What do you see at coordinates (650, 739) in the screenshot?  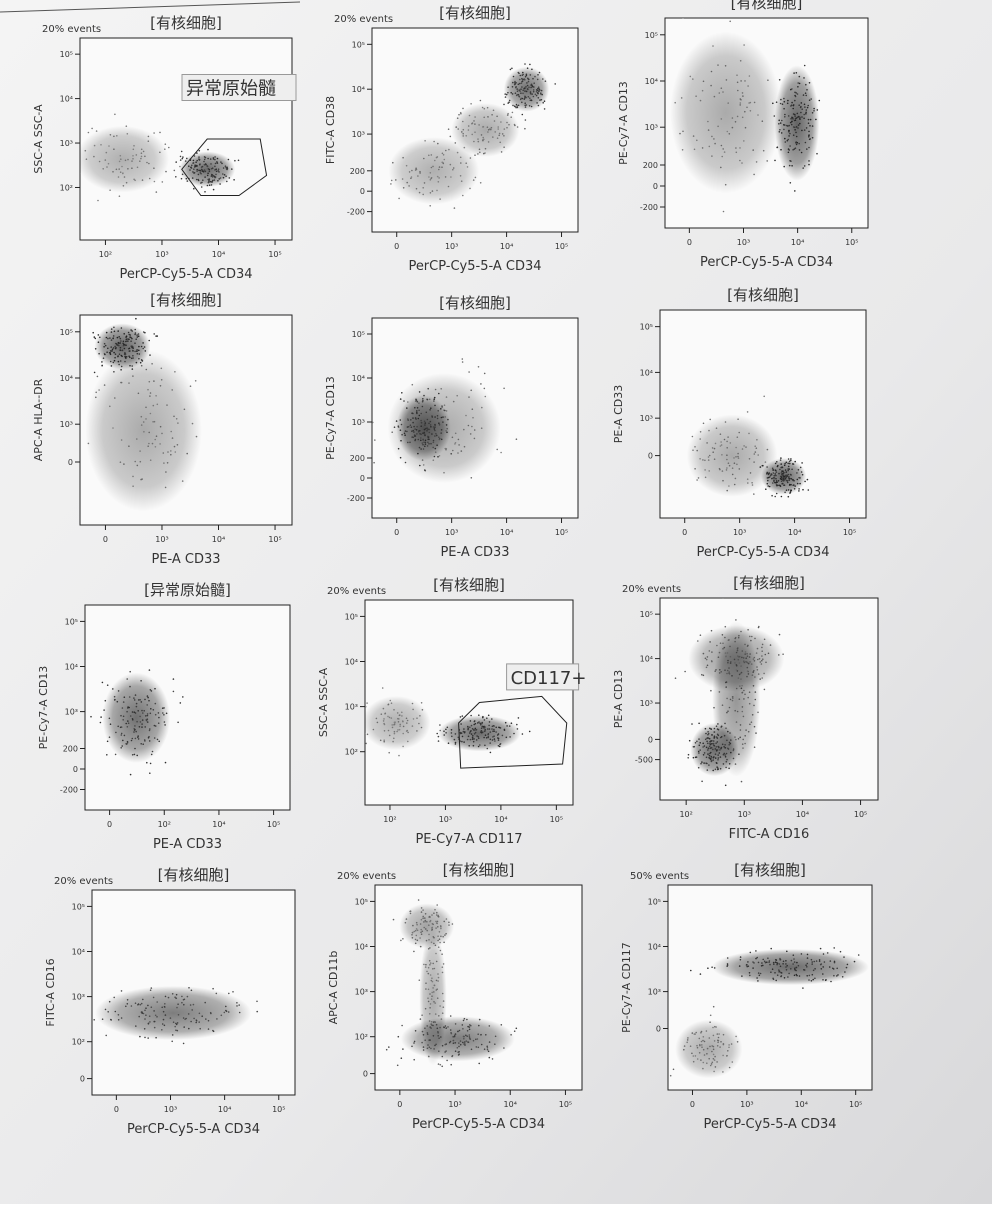 I see `y-tick-label: 0` at bounding box center [650, 739].